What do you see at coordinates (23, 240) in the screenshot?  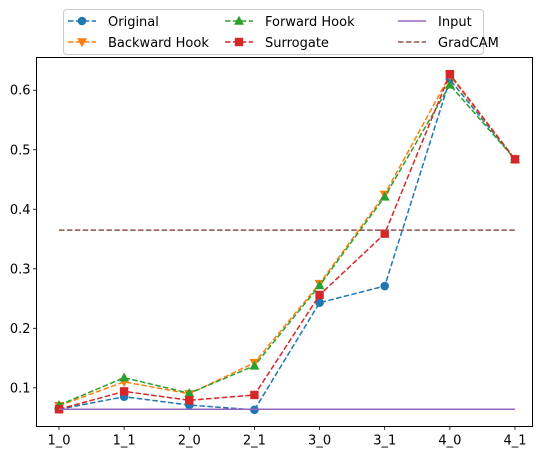 I see `y-axis: 0.1 0.2 0.3 0.4 0.5 0.6` at bounding box center [23, 240].